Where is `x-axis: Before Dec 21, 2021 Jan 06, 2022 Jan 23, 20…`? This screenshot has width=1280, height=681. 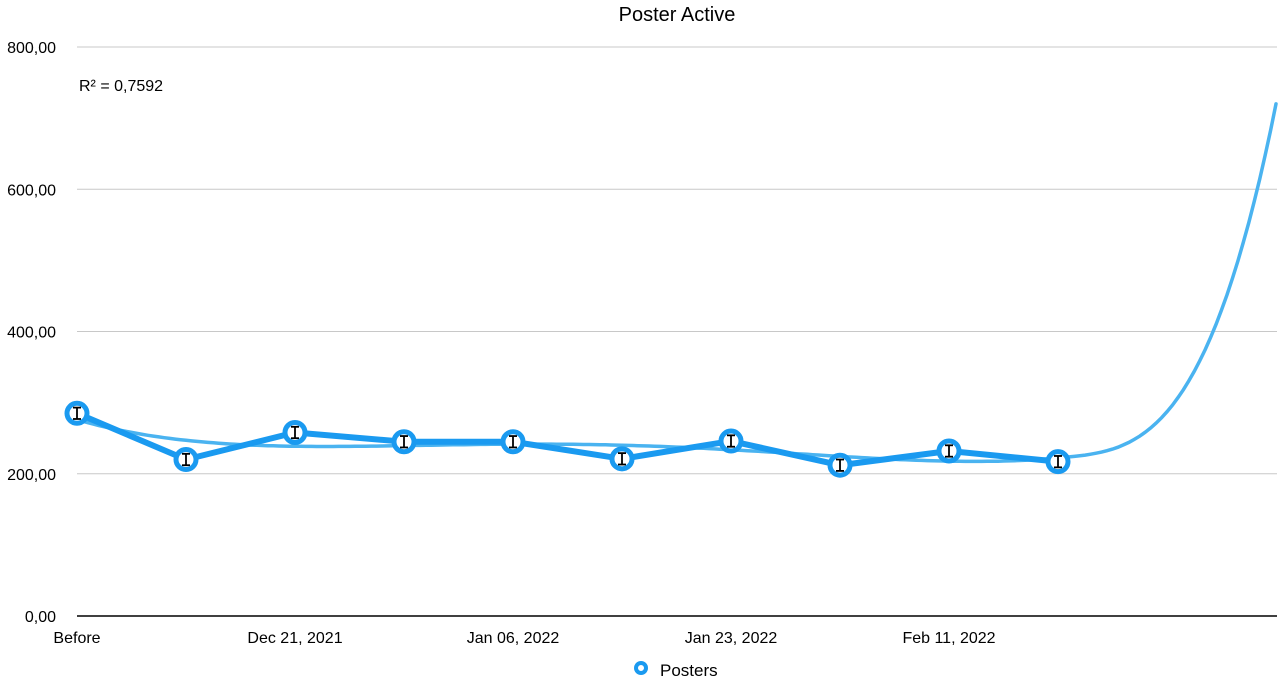
x-axis: Before Dec 21, 2021 Jan 06, 2022 Jan 23, 20… is located at coordinates (524, 638).